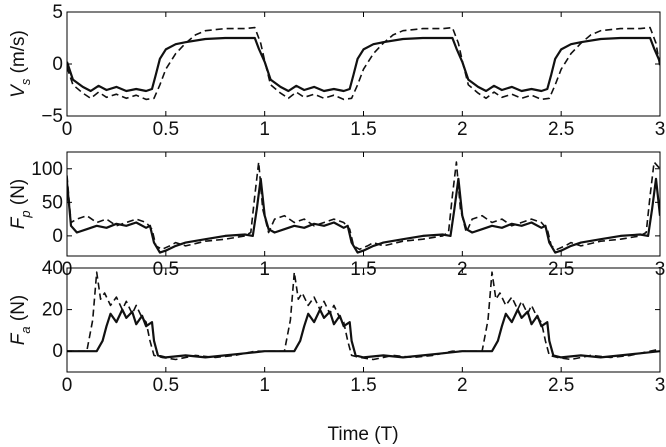 This screenshot has width=666, height=447. Describe the element at coordinates (18, 90) in the screenshot. I see `ylabel-top-main: V` at that location.